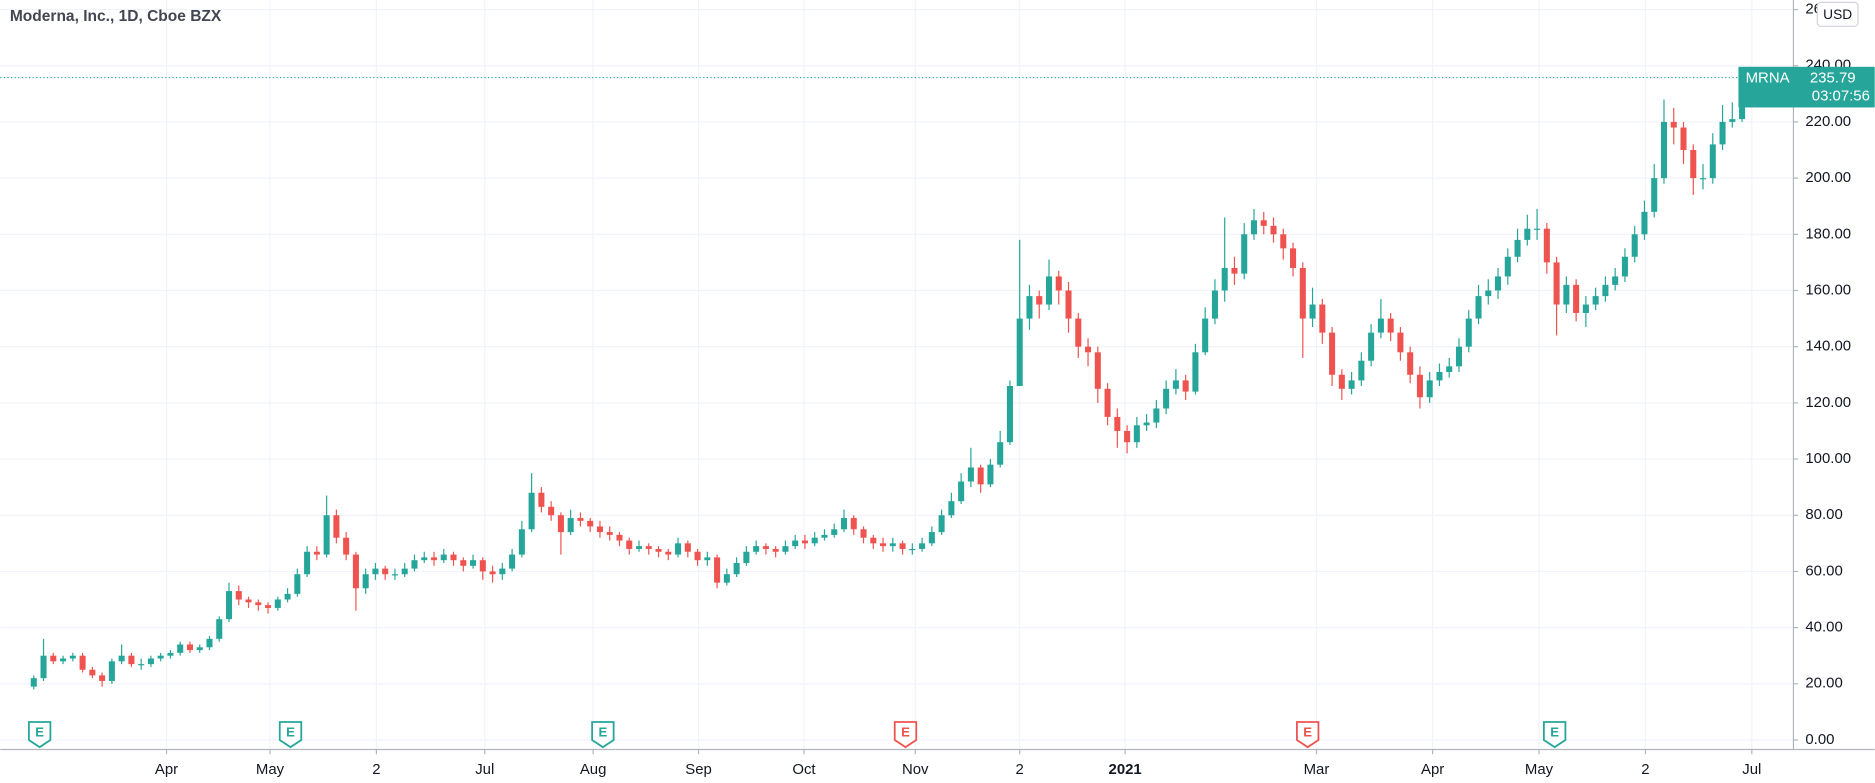 The image size is (1875, 783). Describe the element at coordinates (1751, 769) in the screenshot. I see `x-tick-label: Jul` at that location.